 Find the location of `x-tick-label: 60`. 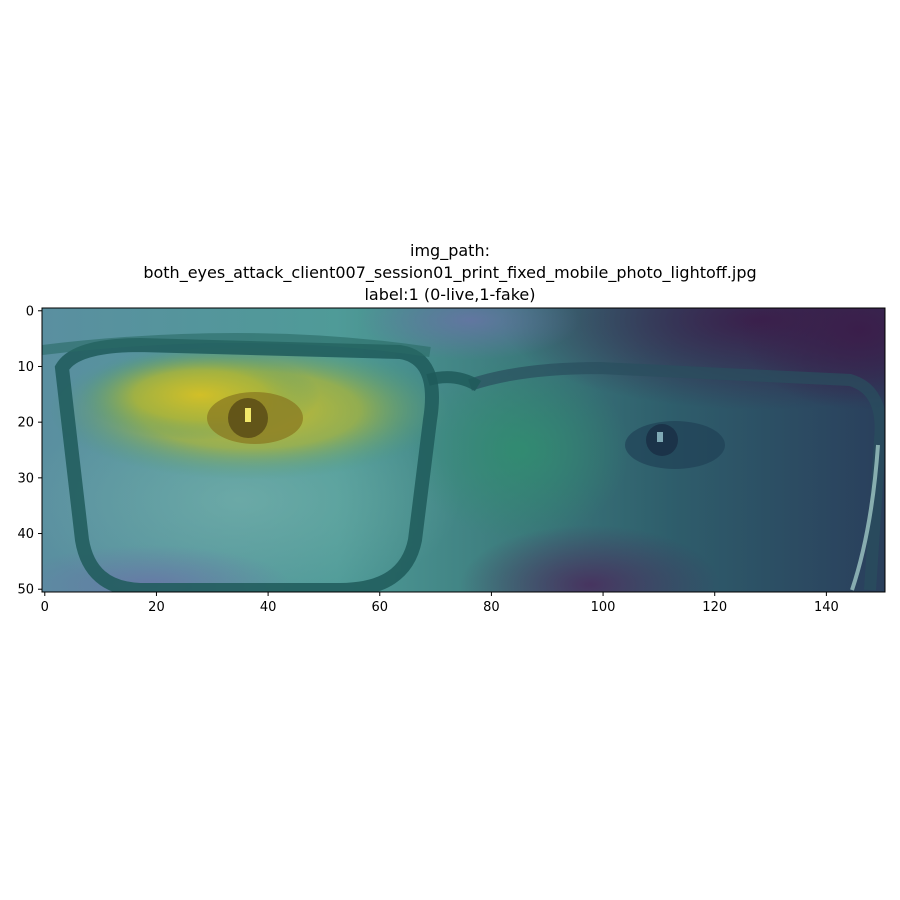

x-tick-label: 60 is located at coordinates (379, 607).